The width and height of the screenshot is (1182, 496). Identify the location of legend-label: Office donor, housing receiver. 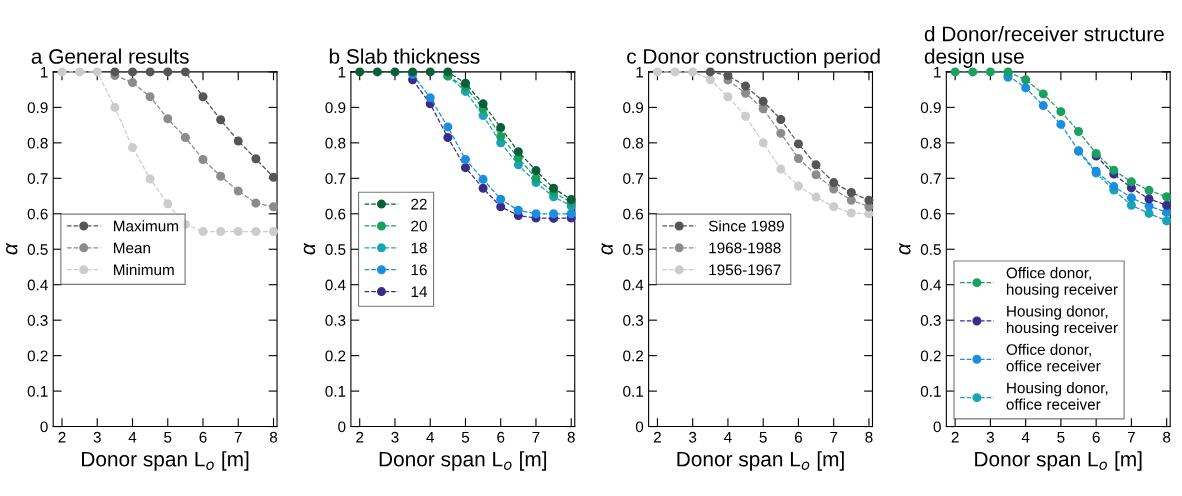
(1062, 282).